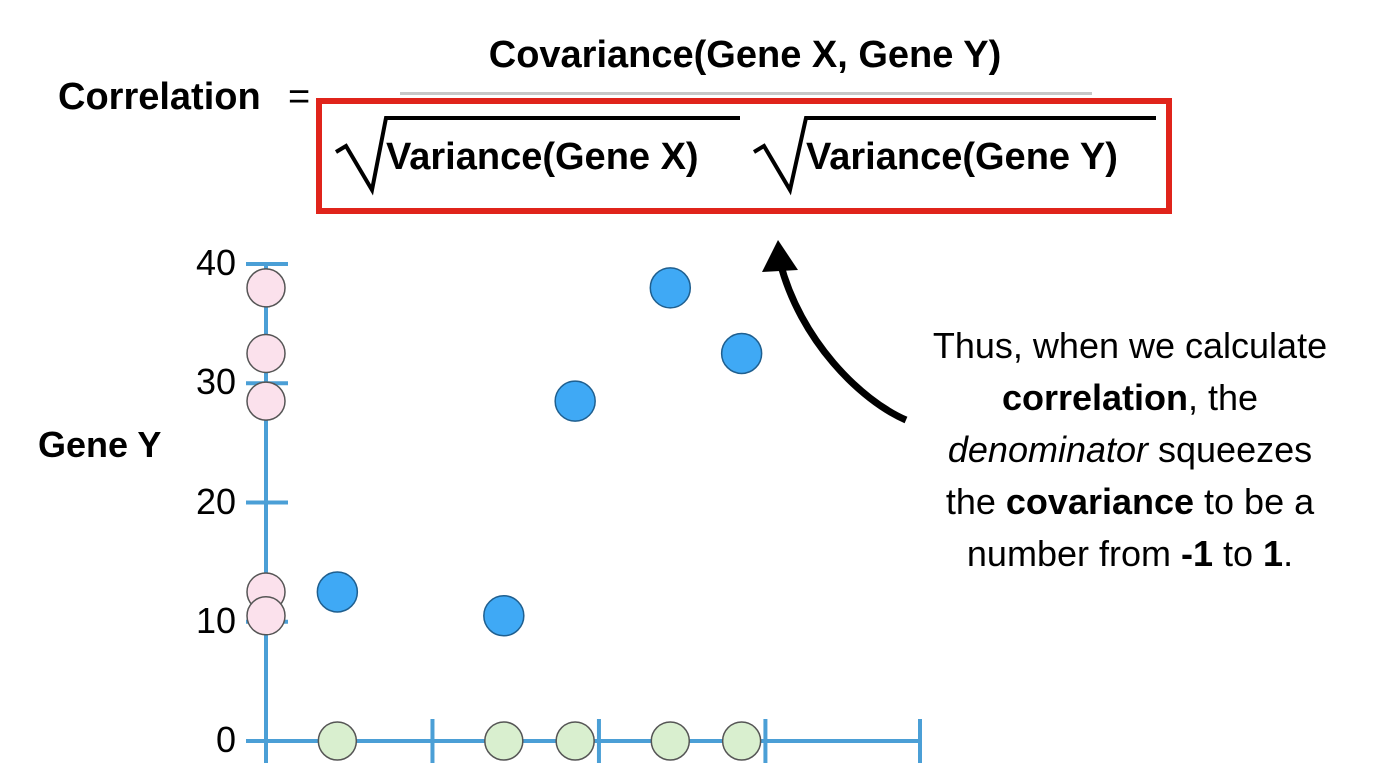 Image resolution: width=1386 pixels, height=770 pixels. What do you see at coordinates (100, 444) in the screenshot?
I see `y-axis-label: Gene Y` at bounding box center [100, 444].